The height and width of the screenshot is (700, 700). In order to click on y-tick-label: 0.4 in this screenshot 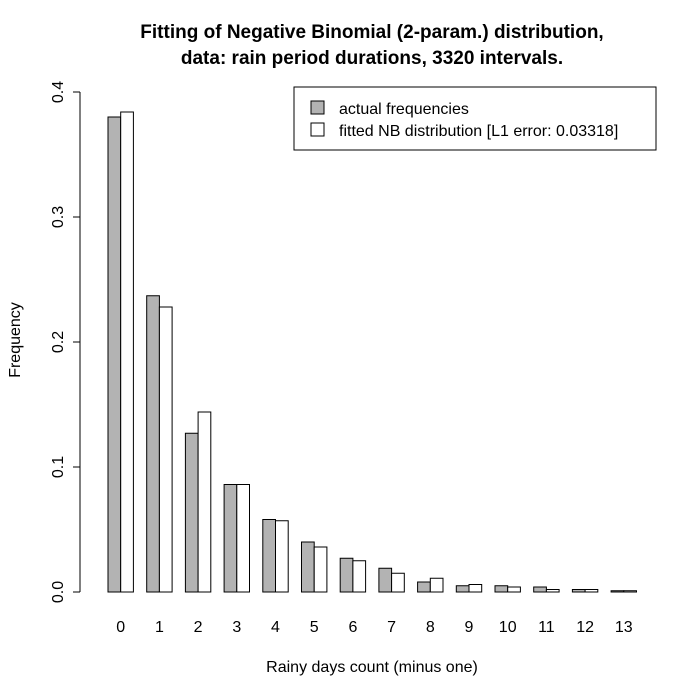, I will do `click(58, 92)`.